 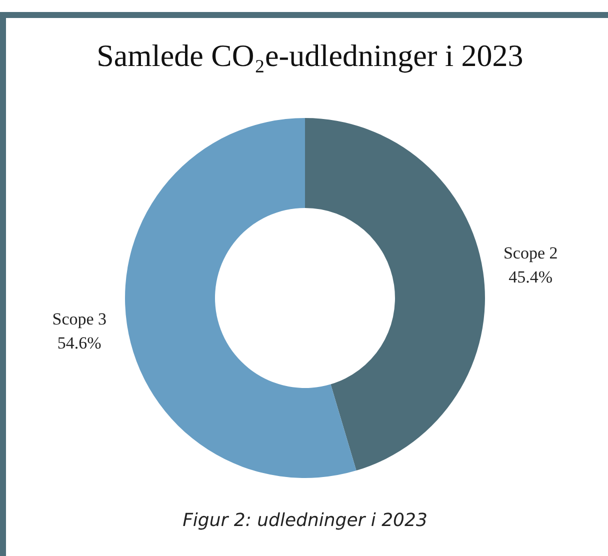 What do you see at coordinates (530, 253) in the screenshot?
I see `slice-label: Scope 2` at bounding box center [530, 253].